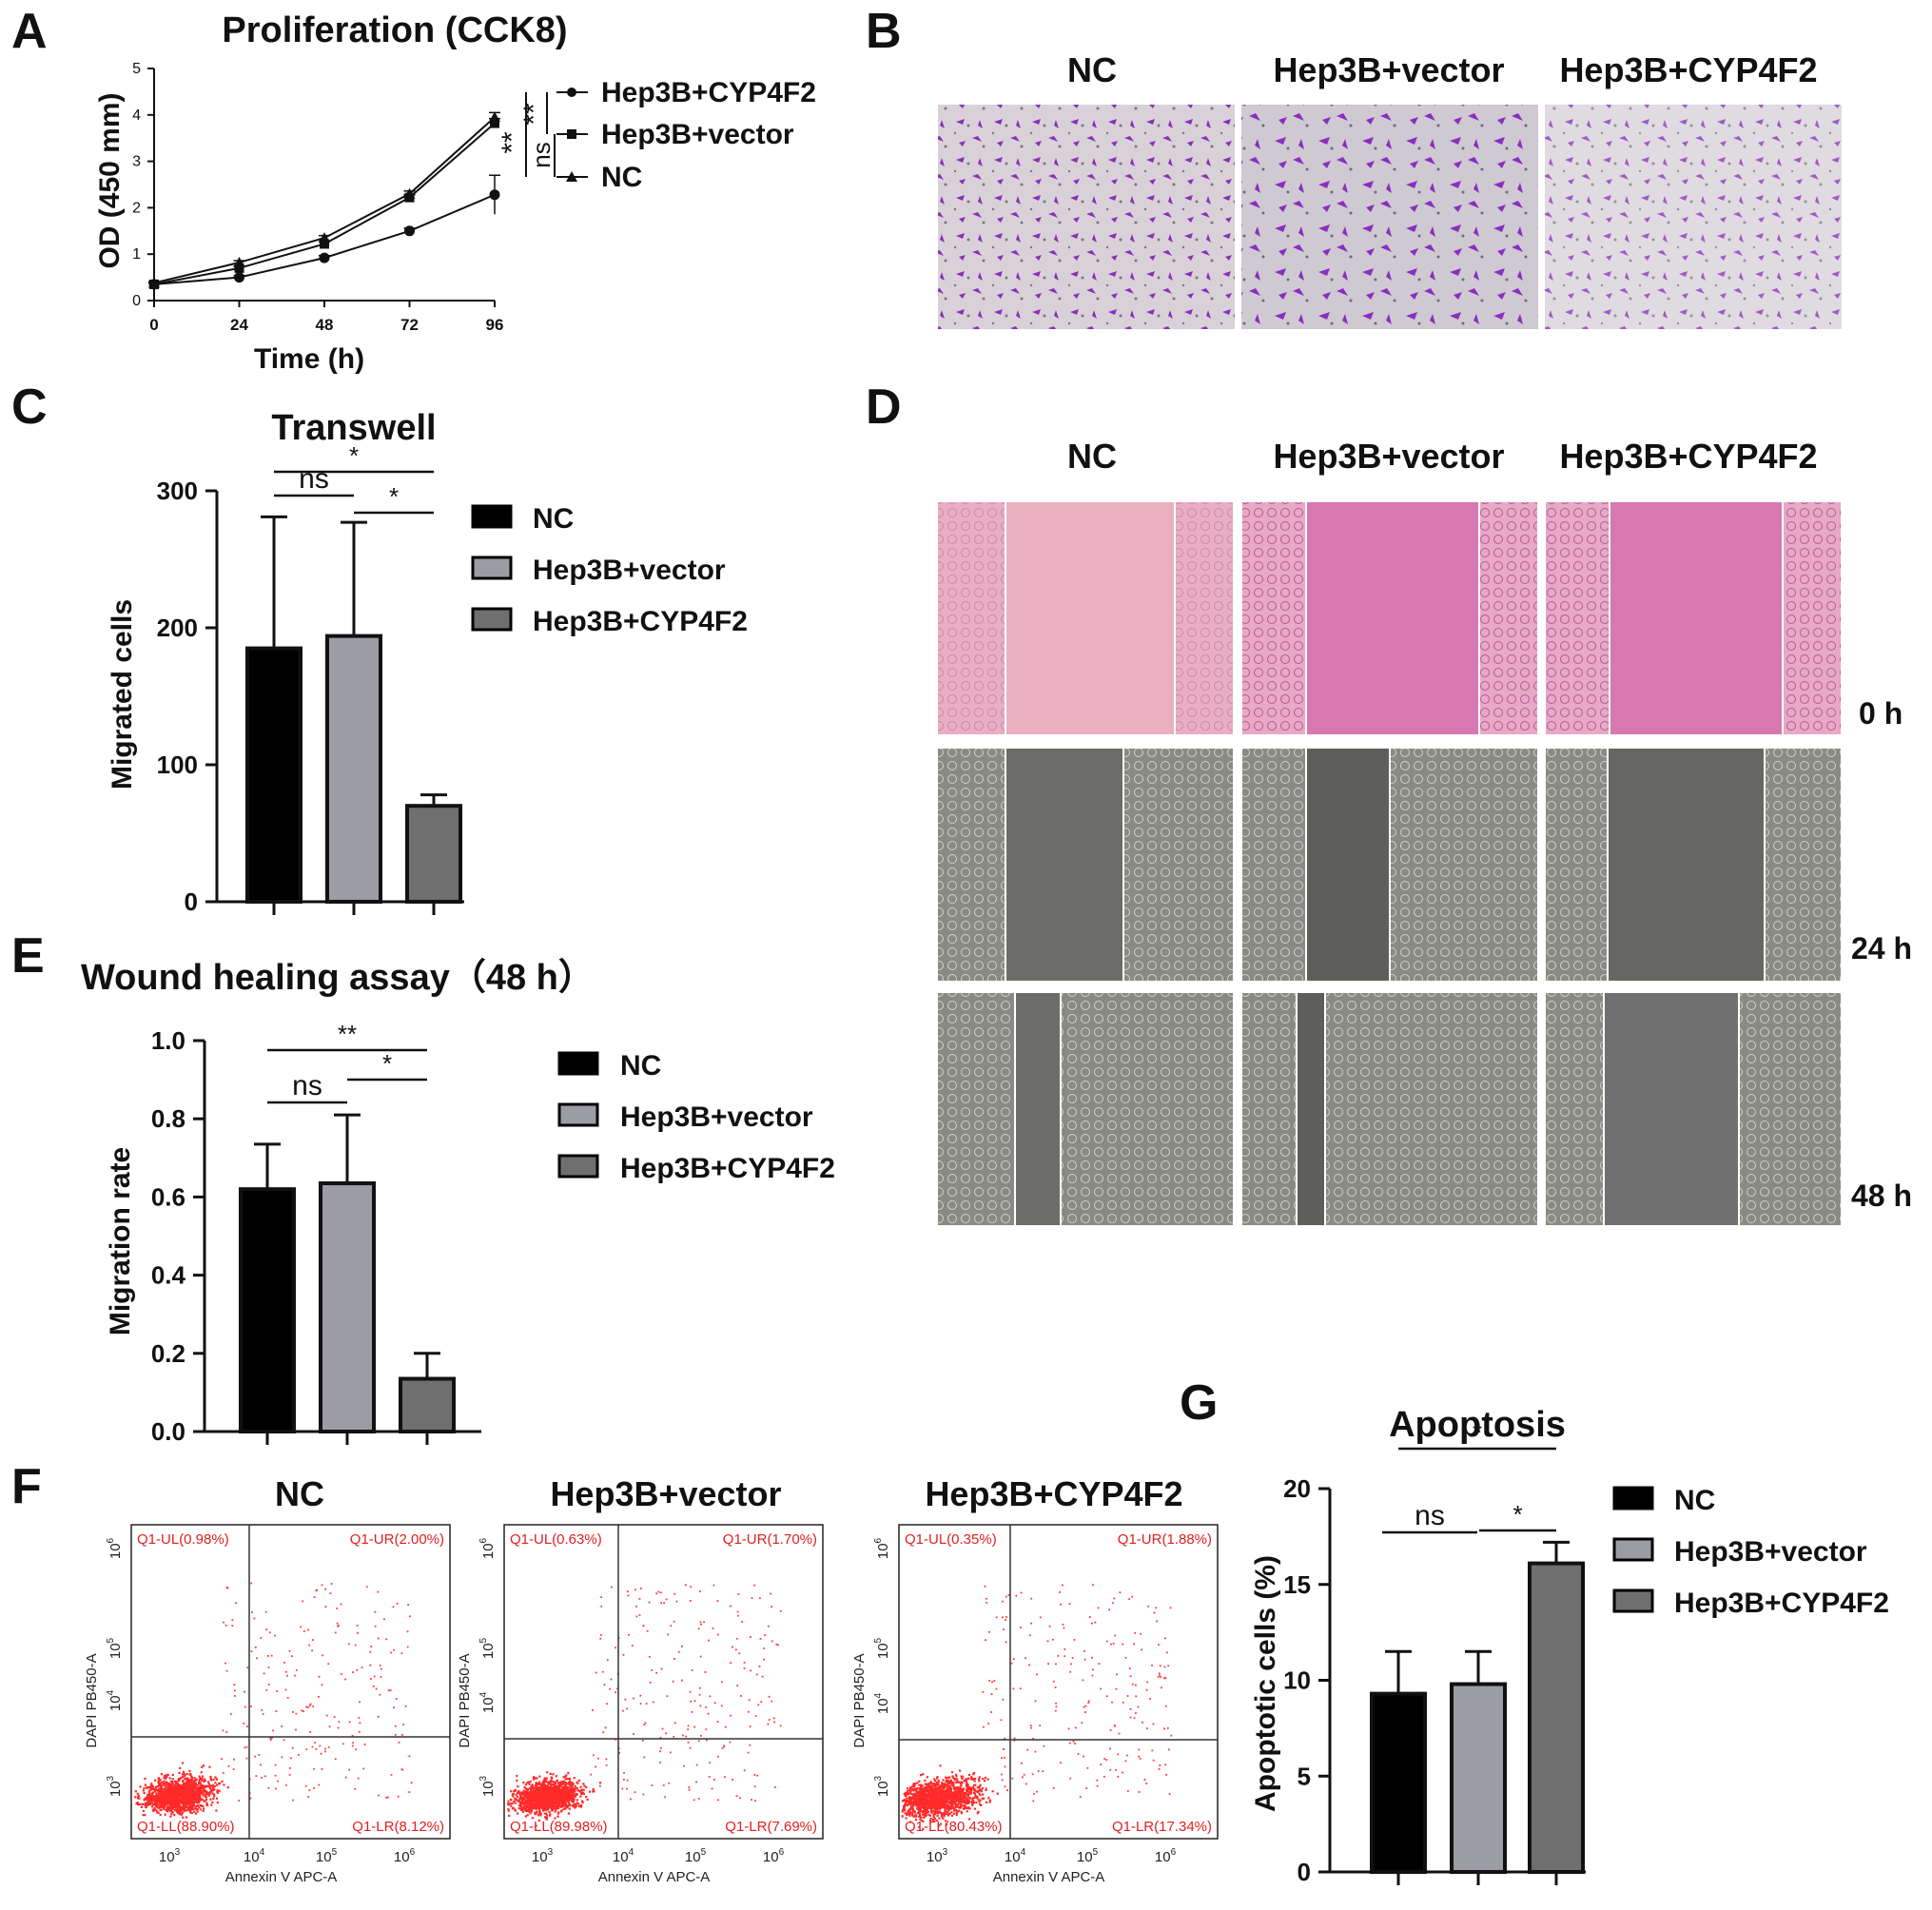 This screenshot has width=1932, height=1910. What do you see at coordinates (884, 408) in the screenshot?
I see `panel-letter-d: D` at bounding box center [884, 408].